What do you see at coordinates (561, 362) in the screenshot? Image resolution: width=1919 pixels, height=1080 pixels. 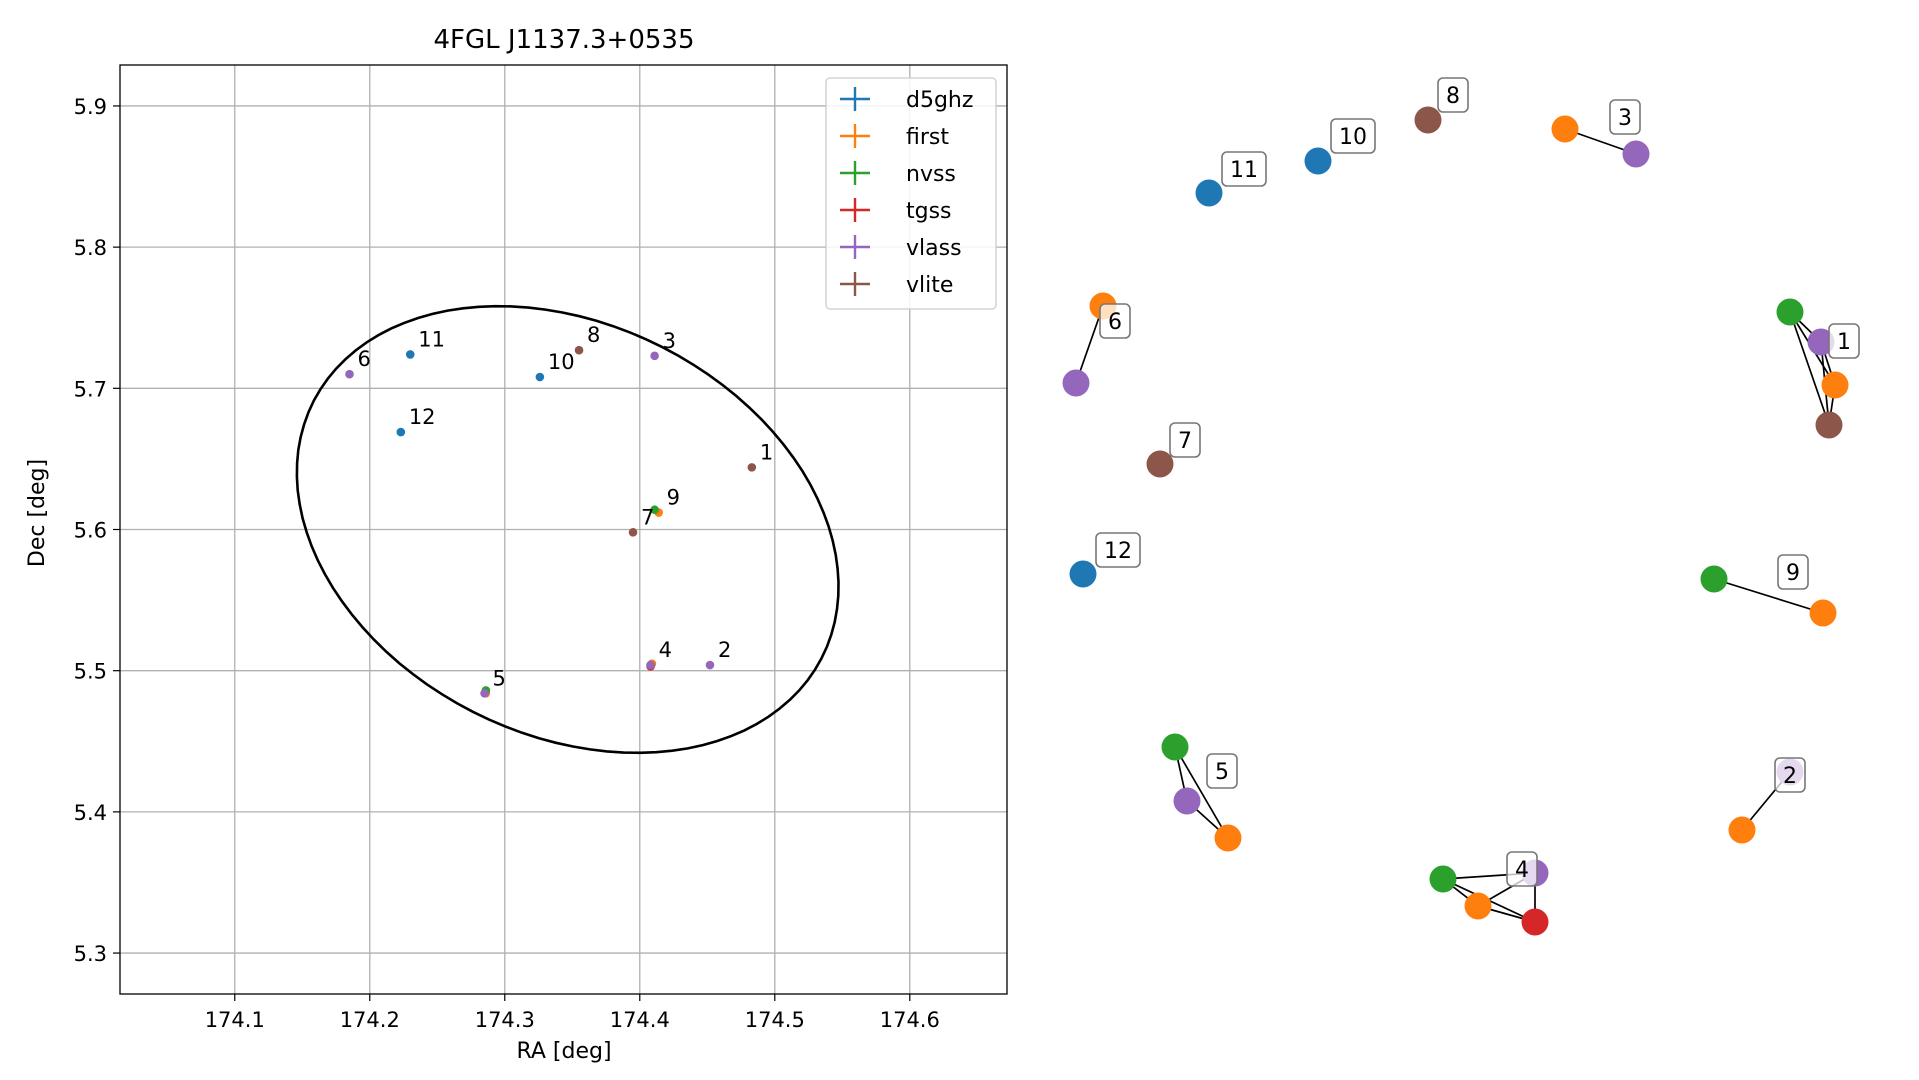 I see `point-annotation-10: 10` at bounding box center [561, 362].